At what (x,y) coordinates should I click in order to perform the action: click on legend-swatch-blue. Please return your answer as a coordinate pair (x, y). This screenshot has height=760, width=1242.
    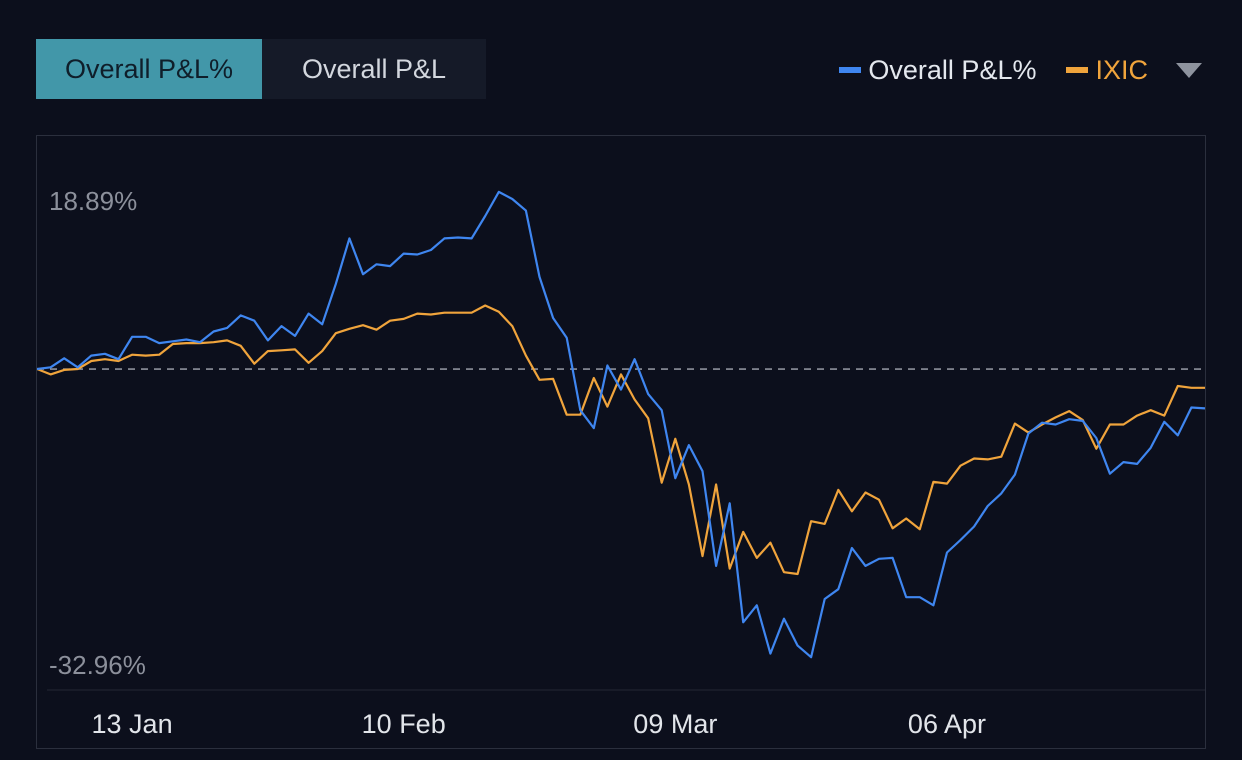
    Looking at the image, I should click on (850, 70).